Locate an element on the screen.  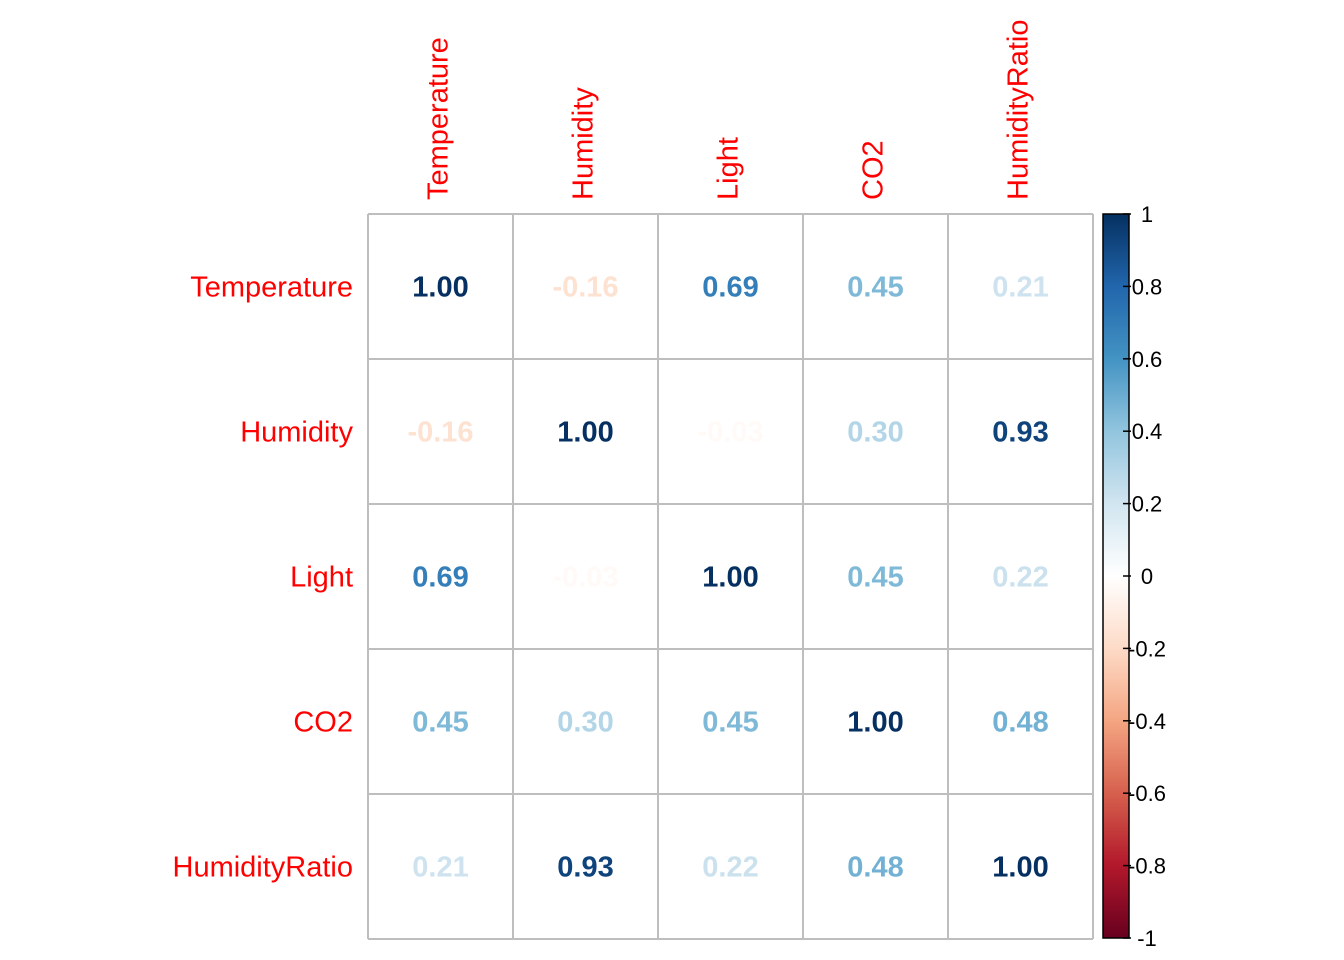
colorbar-legend: 1 0.8 0.6 0.4 0.2 0 -0.2 -0.4 -0.6 -0.8 -1 is located at coordinates (1134, 576).